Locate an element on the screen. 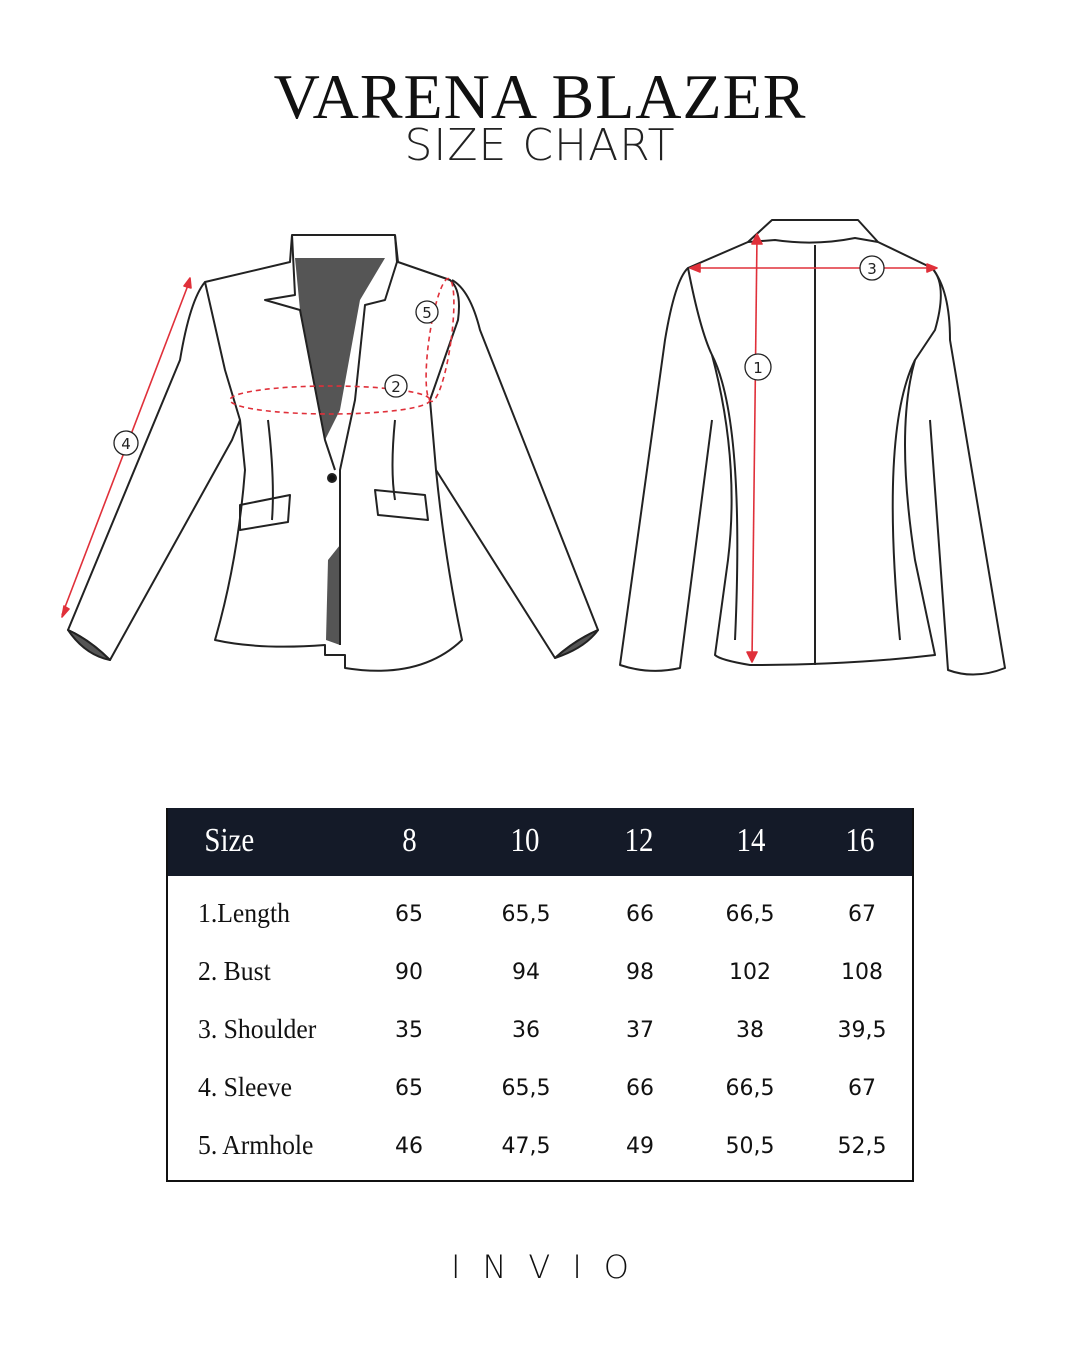 The image size is (1080, 1350). marker-3: 3 is located at coordinates (872, 268).